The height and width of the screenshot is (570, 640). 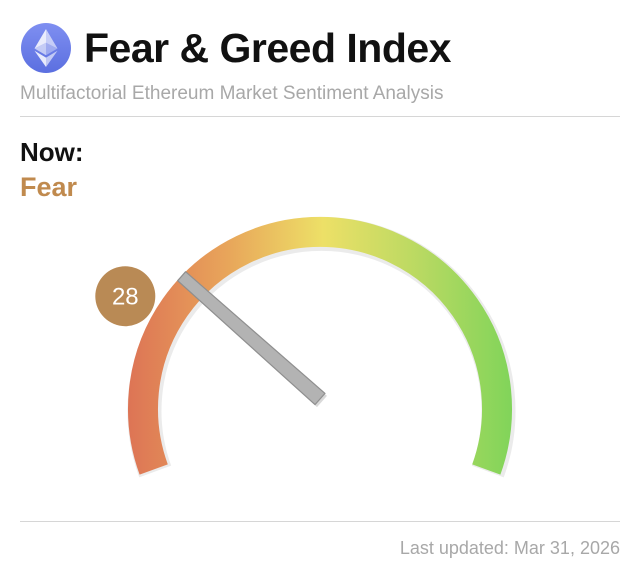 What do you see at coordinates (49, 187) in the screenshot?
I see `sentiment-label: Fear` at bounding box center [49, 187].